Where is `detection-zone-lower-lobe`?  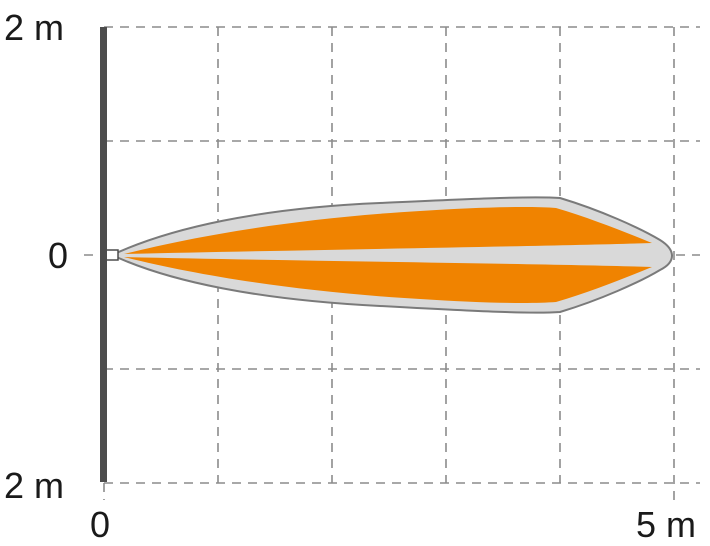
detection-zone-lower-lobe is located at coordinates (388, 280).